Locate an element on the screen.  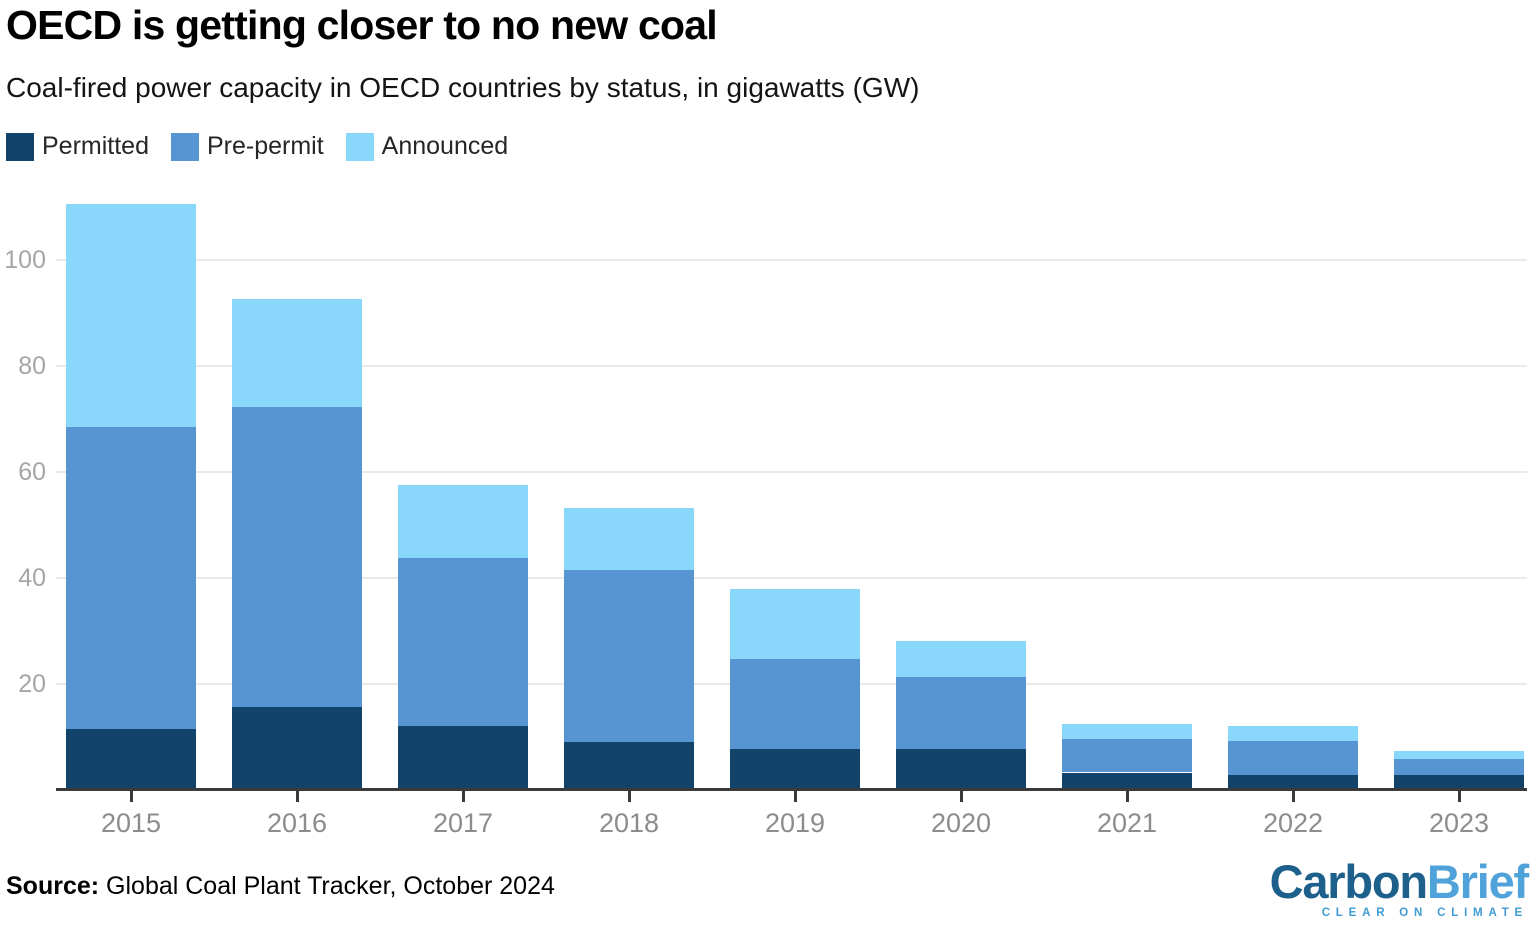
y-tick-label-20: 20 is located at coordinates (32, 684).